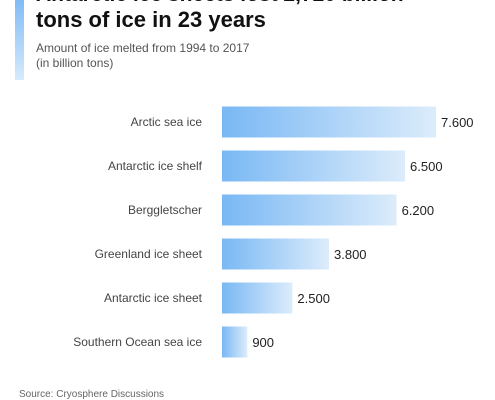 The height and width of the screenshot is (400, 495). Describe the element at coordinates (143, 48) in the screenshot. I see `subtitle-line-1: Amount of ice melted from 1994 to 2017` at that location.